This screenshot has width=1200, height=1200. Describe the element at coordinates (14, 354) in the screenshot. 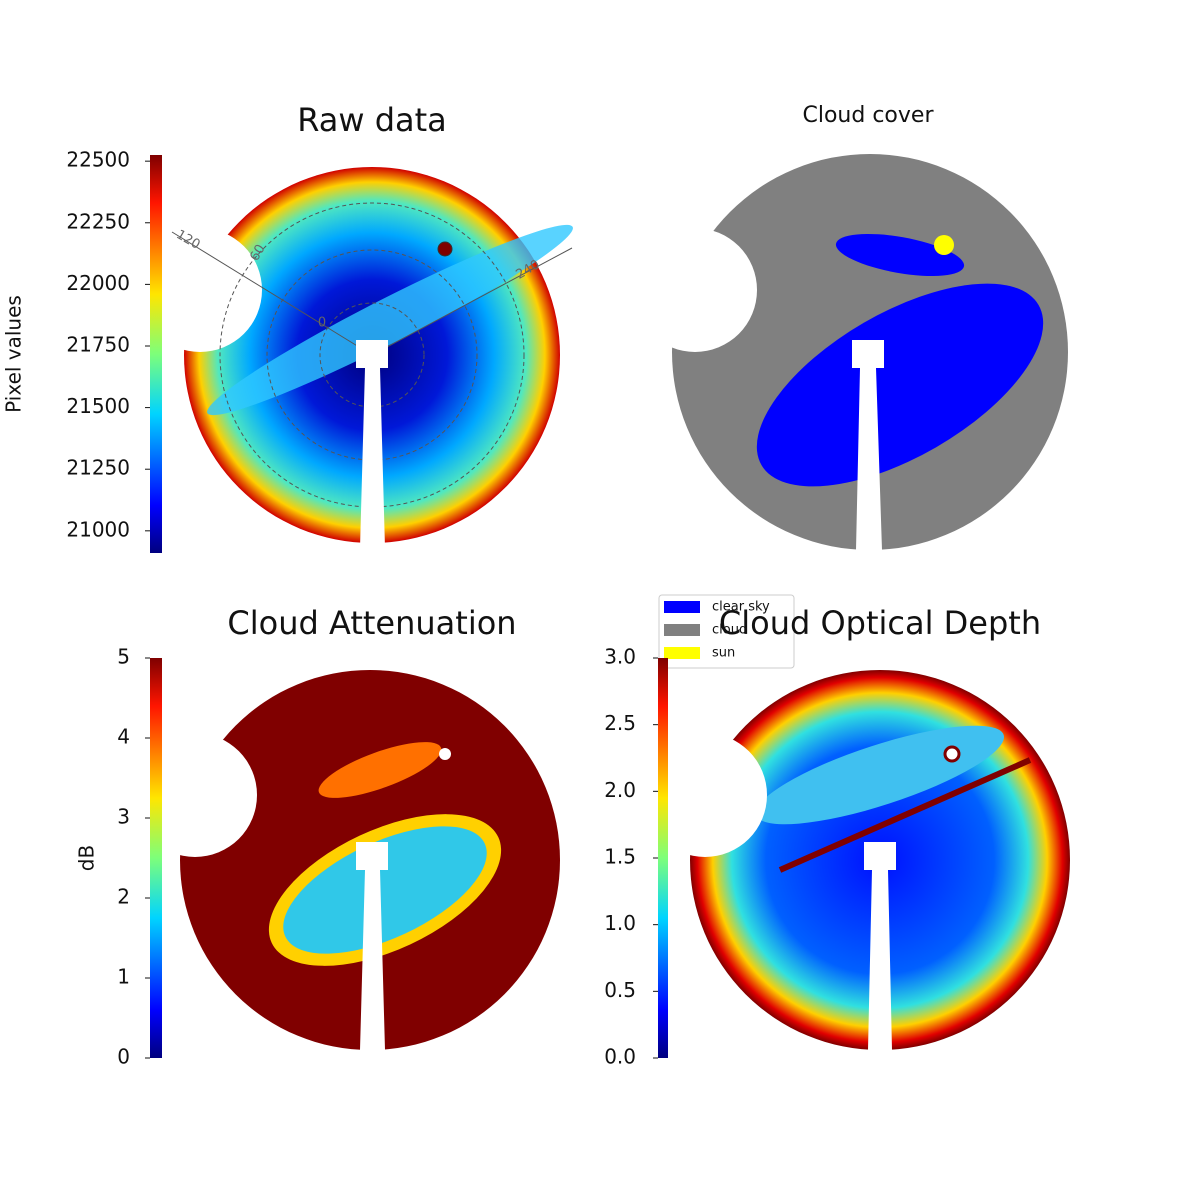

I see `colorbar-label: Pixel values` at that location.